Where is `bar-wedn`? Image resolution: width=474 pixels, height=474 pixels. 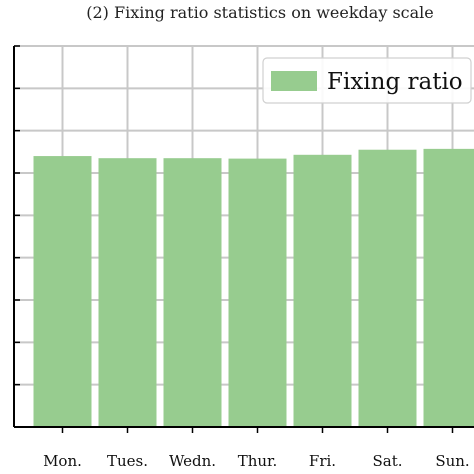
bar-wedn is located at coordinates (192, 292).